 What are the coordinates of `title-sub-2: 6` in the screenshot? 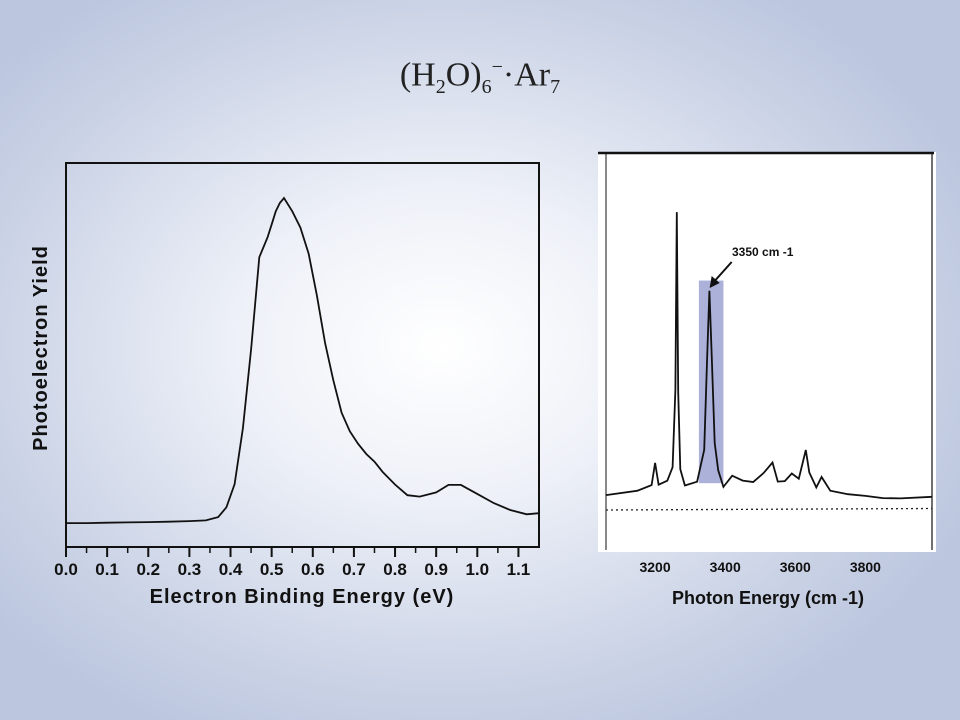 It's located at (486, 87).